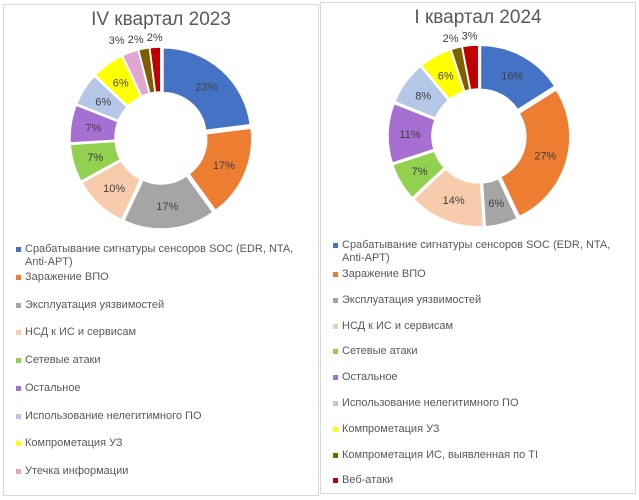  I want to click on donut-chart: 16% 27% 6% 14% 7% 11% 8% 6% 2% 3%, so click(479, 129).